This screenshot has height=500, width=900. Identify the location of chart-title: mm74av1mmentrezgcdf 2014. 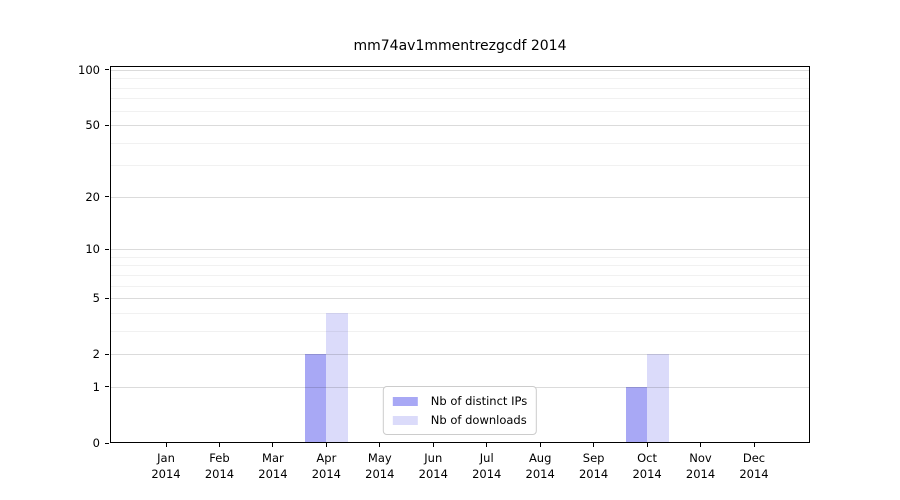
(460, 46).